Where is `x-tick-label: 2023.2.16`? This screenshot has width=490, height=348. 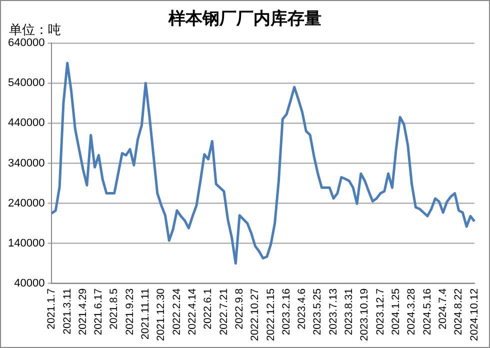 x-tick-label: 2023.2.16 is located at coordinates (286, 312).